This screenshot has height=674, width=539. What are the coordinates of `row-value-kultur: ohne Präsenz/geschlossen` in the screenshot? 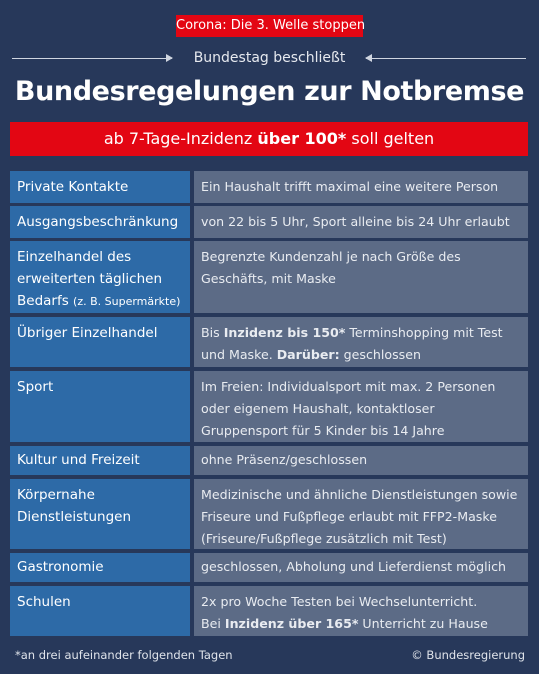 It's located at (361, 460).